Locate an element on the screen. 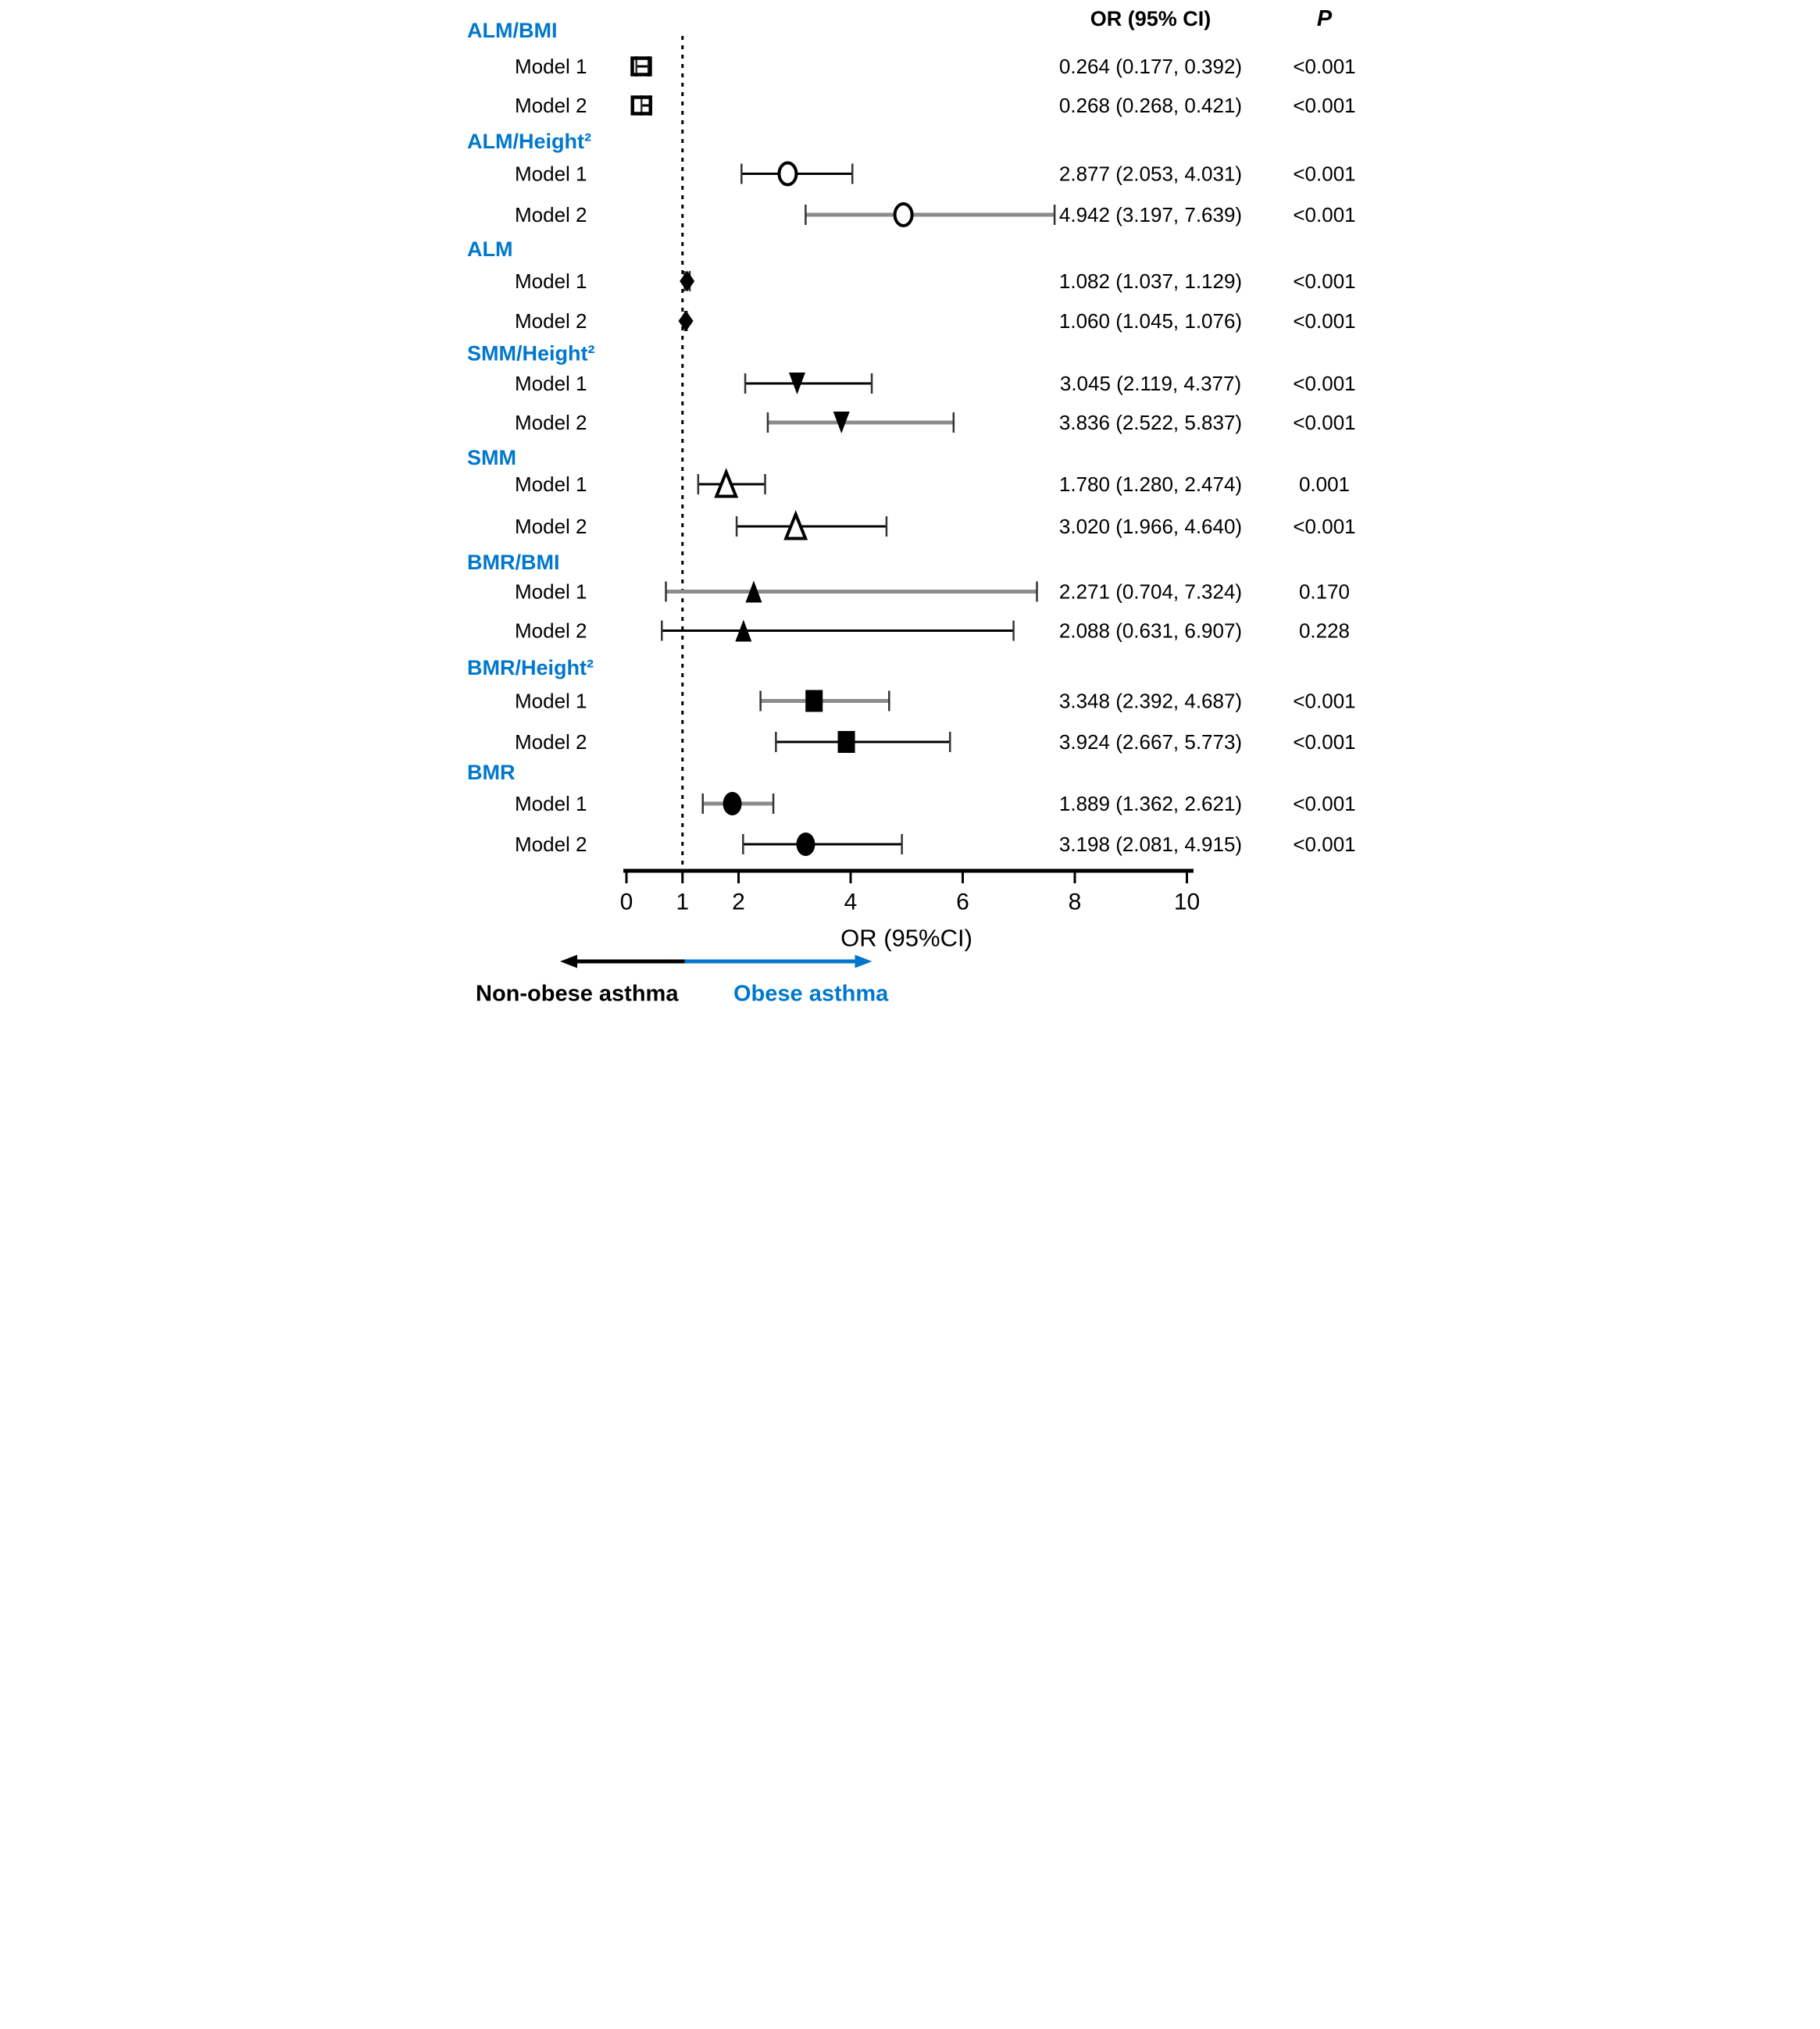 This screenshot has width=1820, height=2029. section-header: BMR/BMI is located at coordinates (513, 562).